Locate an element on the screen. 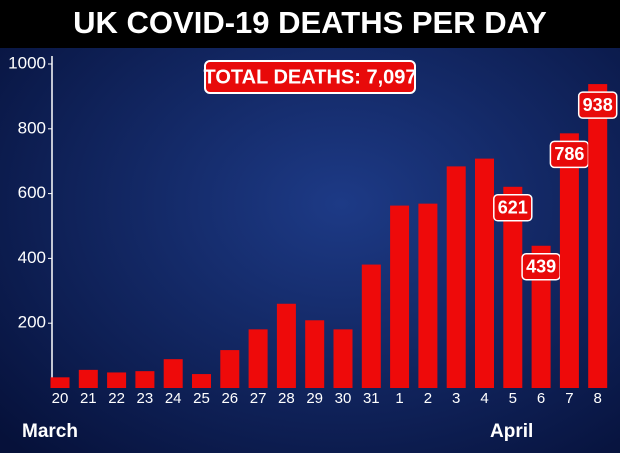 This screenshot has height=453, width=620. x-tick-label: 31 is located at coordinates (371, 398).